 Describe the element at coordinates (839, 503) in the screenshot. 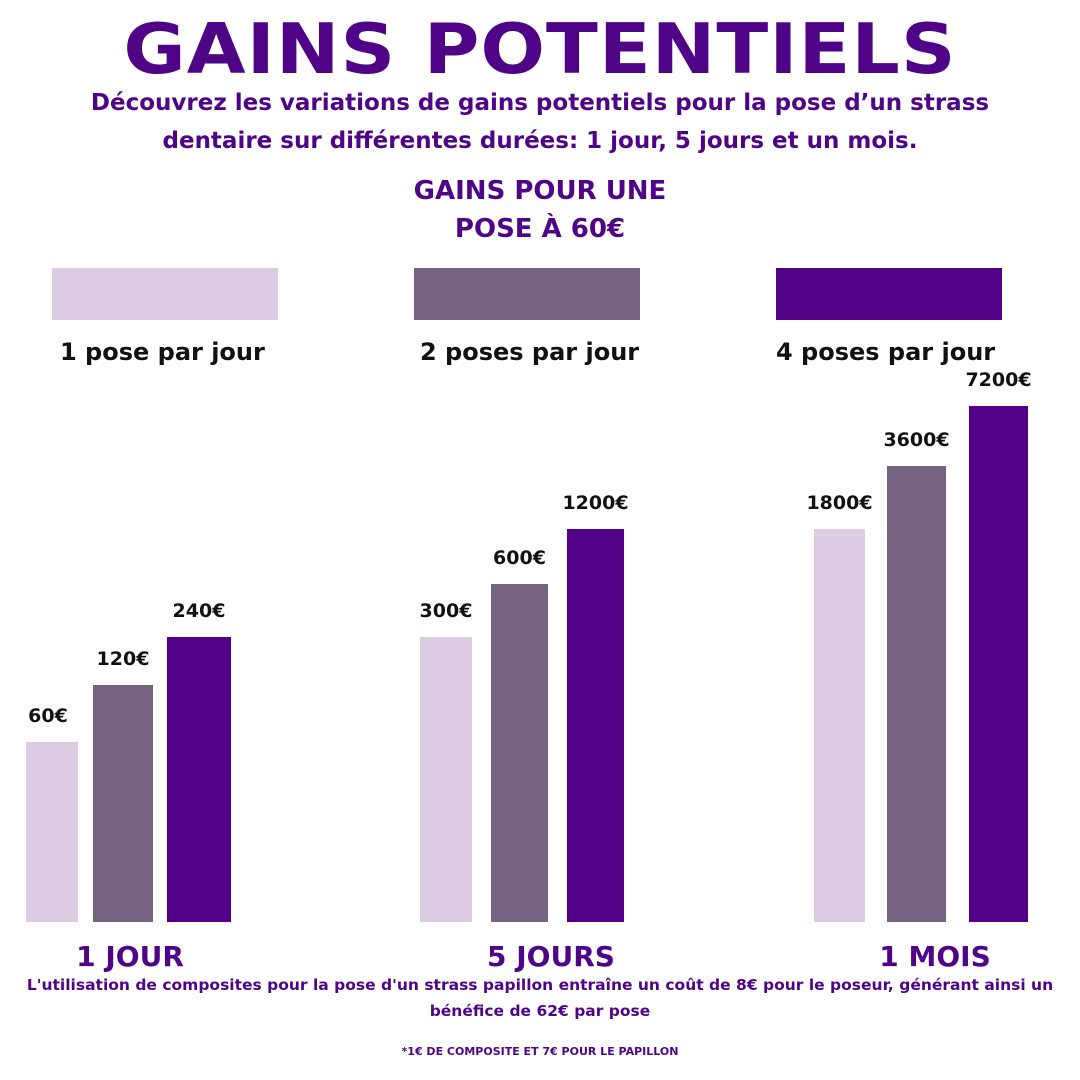

I see `bar-value-label-2-0: 1800€` at that location.